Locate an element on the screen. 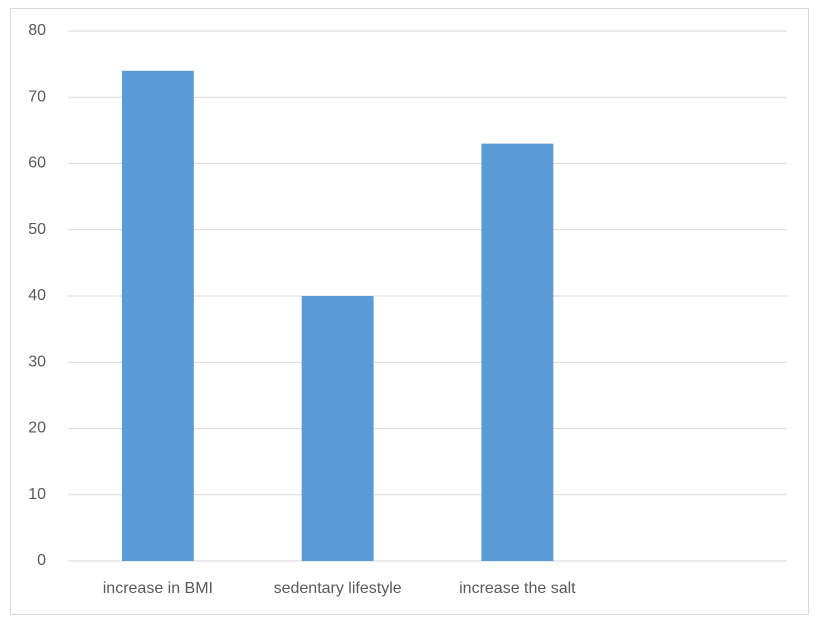 The height and width of the screenshot is (630, 824). x-tick-label: increase in BMI is located at coordinates (158, 588).